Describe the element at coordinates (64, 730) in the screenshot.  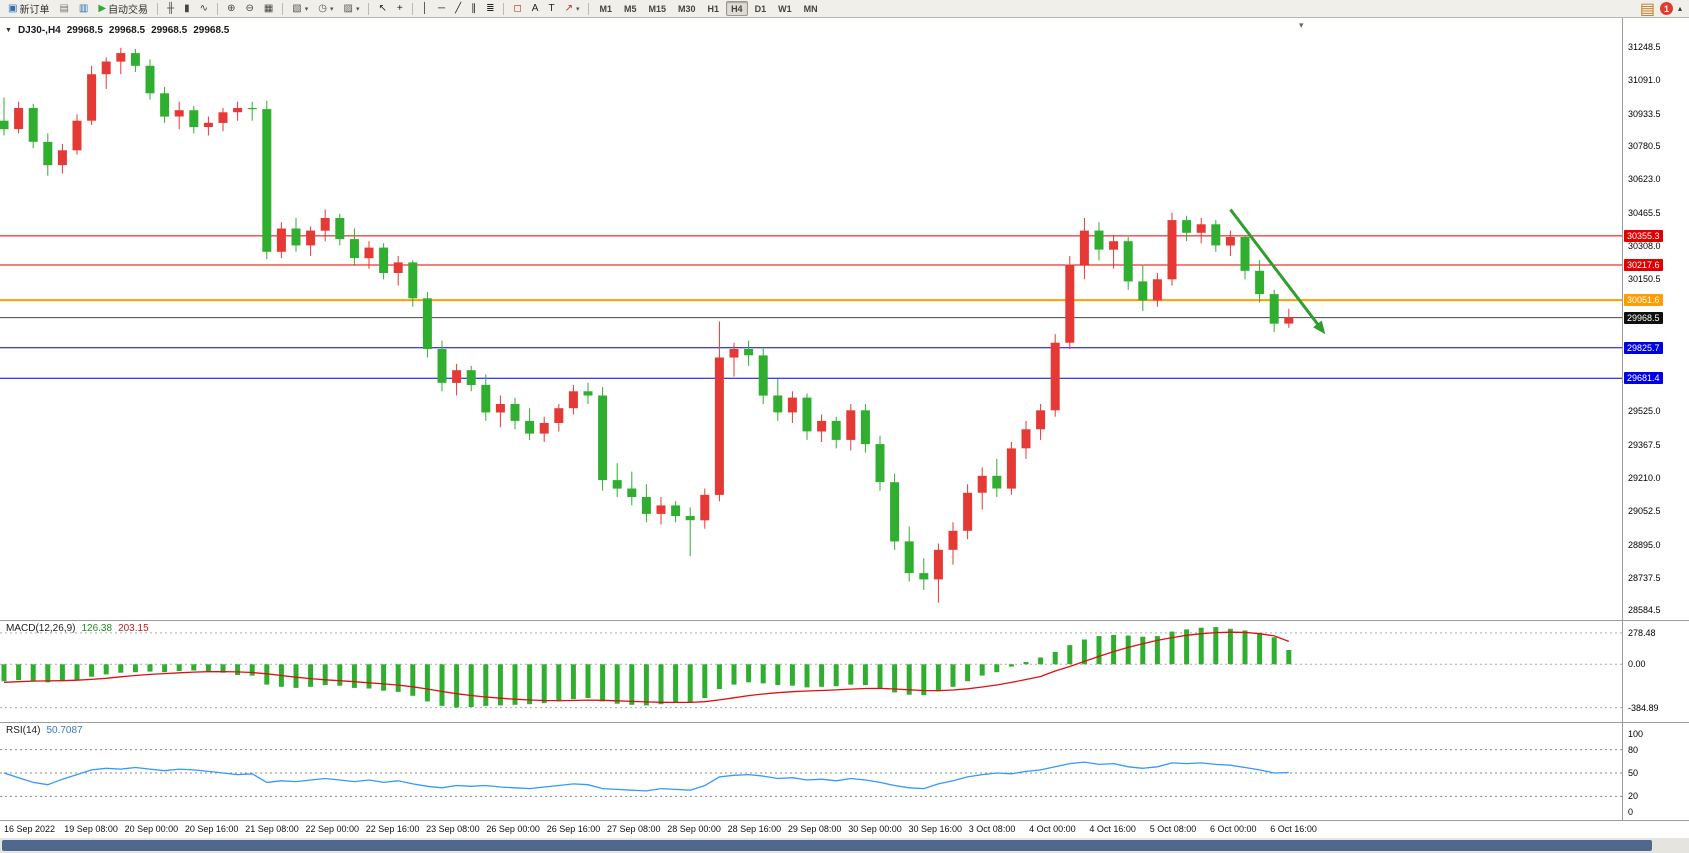
I see `rsi-value: 50.7087` at that location.